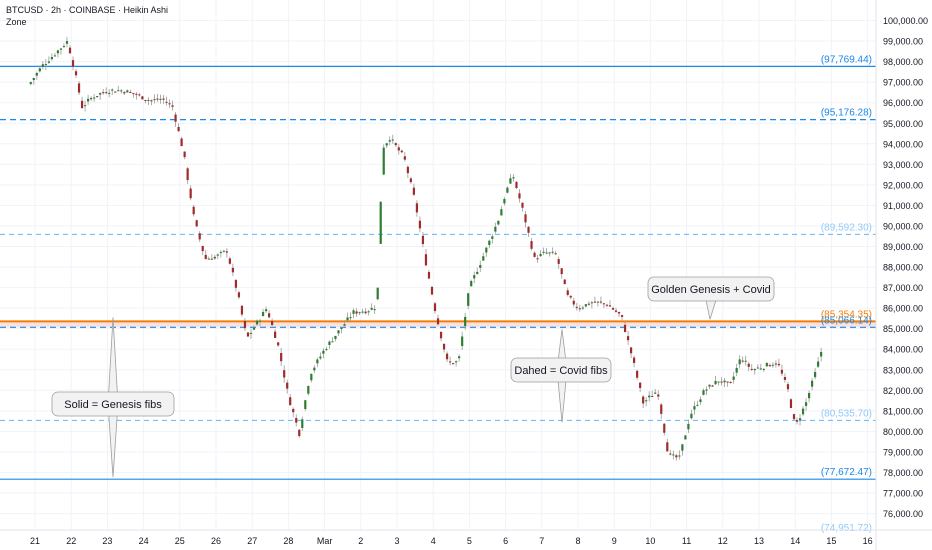 The height and width of the screenshot is (550, 932). What do you see at coordinates (35, 541) in the screenshot?
I see `x-tick-label: 21` at bounding box center [35, 541].